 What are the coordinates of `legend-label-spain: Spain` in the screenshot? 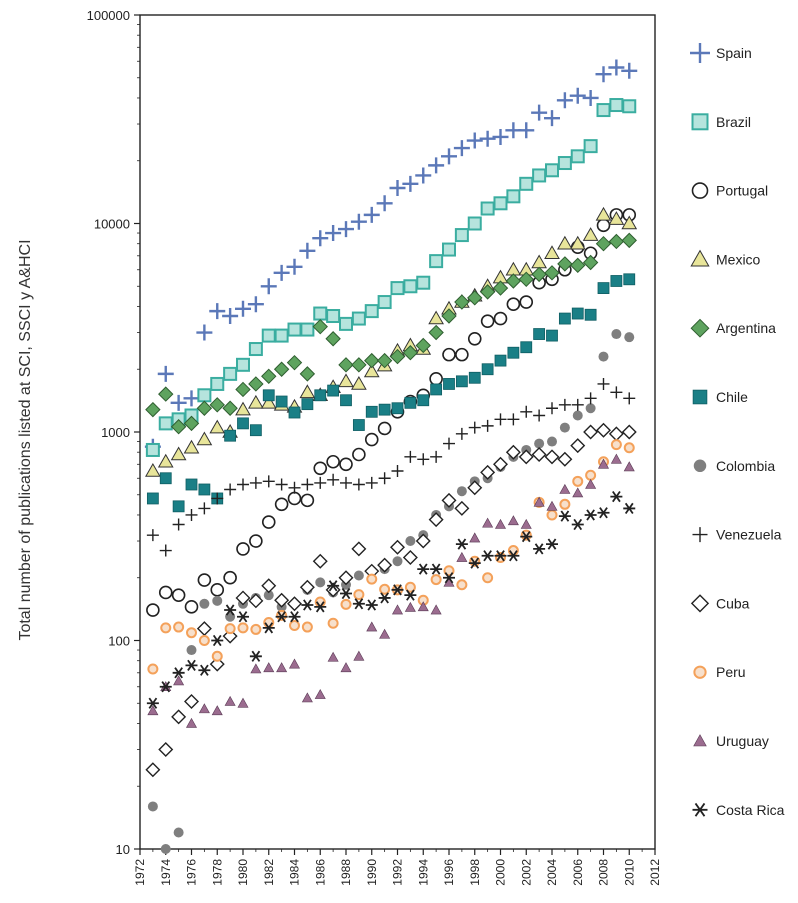 It's located at (734, 53).